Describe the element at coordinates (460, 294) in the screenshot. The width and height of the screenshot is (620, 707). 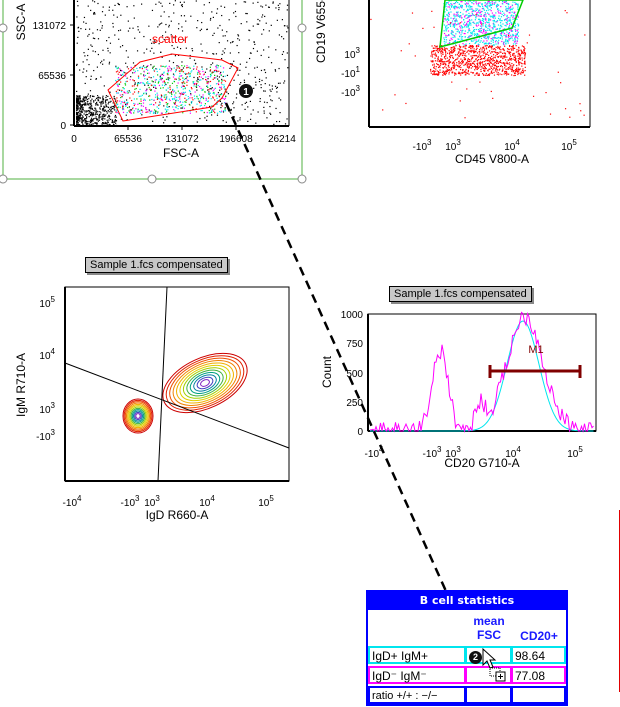
I see `cd20-histogram-caption: Sample 1.fcs compensated` at that location.